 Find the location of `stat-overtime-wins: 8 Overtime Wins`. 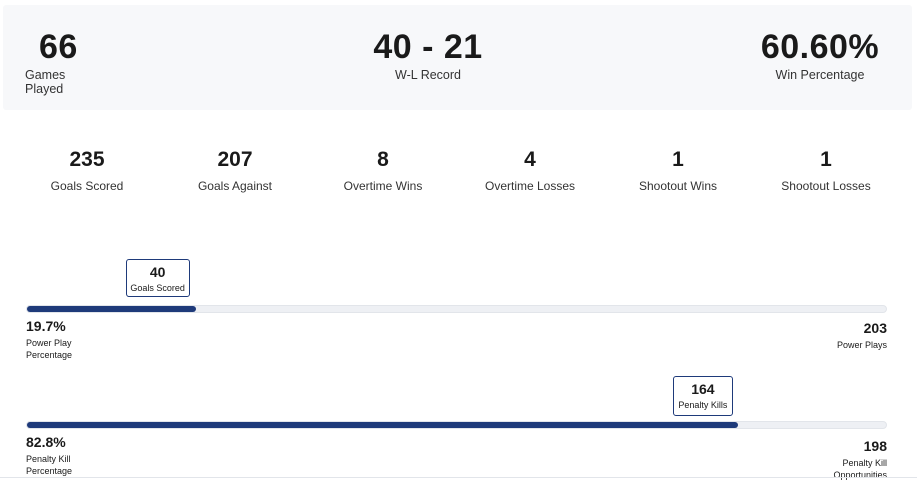

stat-overtime-wins: 8 Overtime Wins is located at coordinates (383, 170).